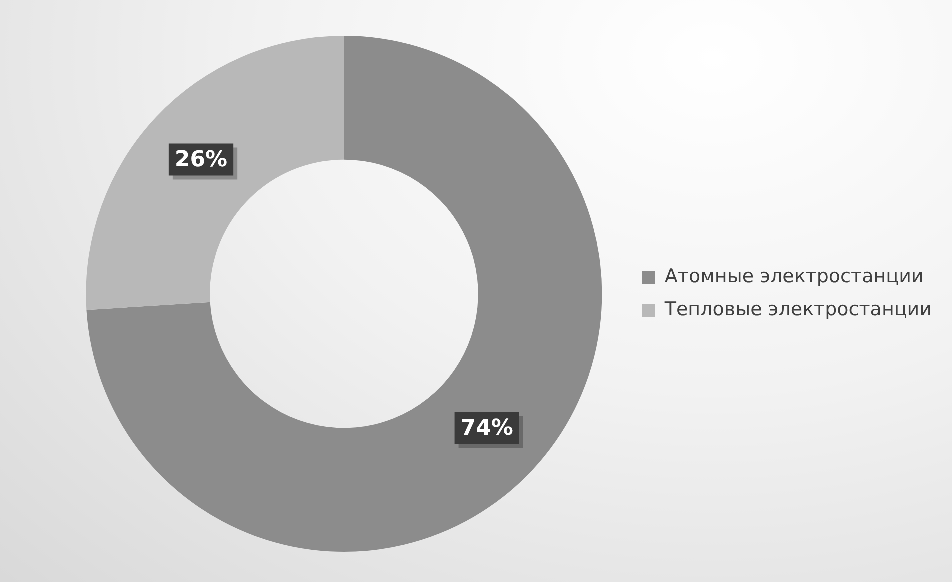 The image size is (952, 582). What do you see at coordinates (487, 428) in the screenshot?
I see `data-label: 74%` at bounding box center [487, 428].